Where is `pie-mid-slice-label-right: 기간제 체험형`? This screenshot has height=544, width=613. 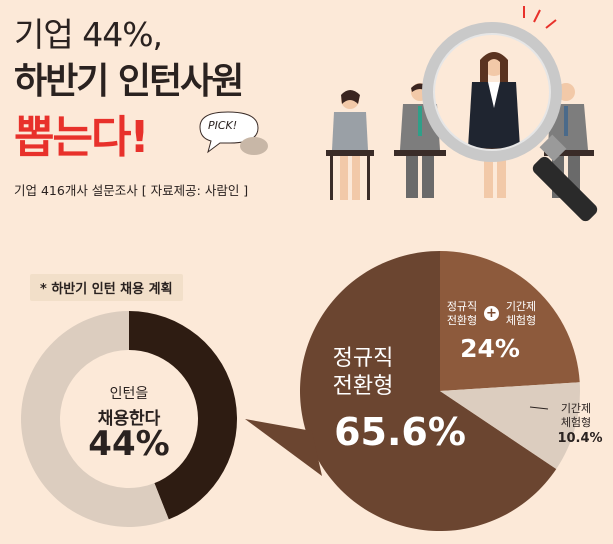
pie-mid-slice-label-right: 기간제 체험형 is located at coordinates (521, 314).